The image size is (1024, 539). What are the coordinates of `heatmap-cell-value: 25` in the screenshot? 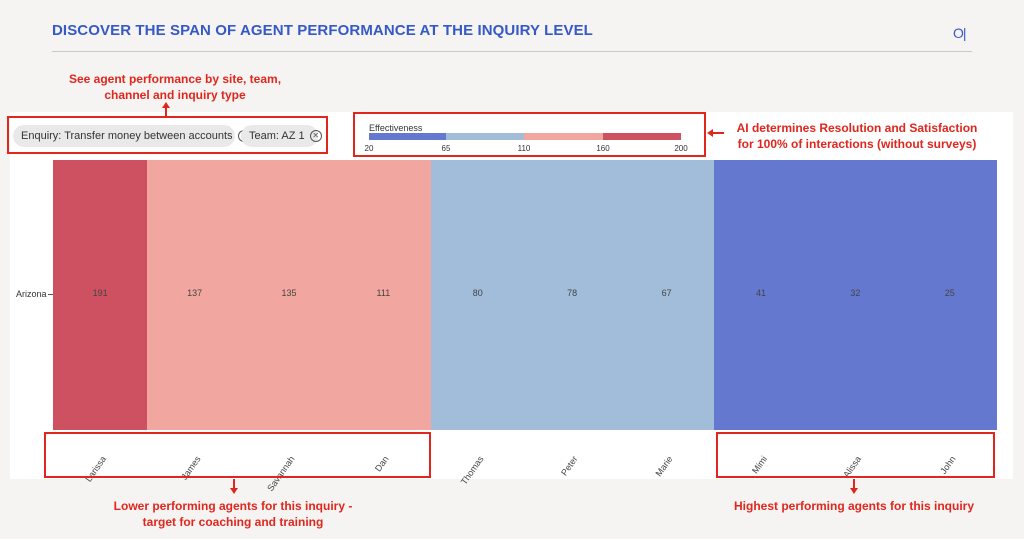 It's located at (949, 293).